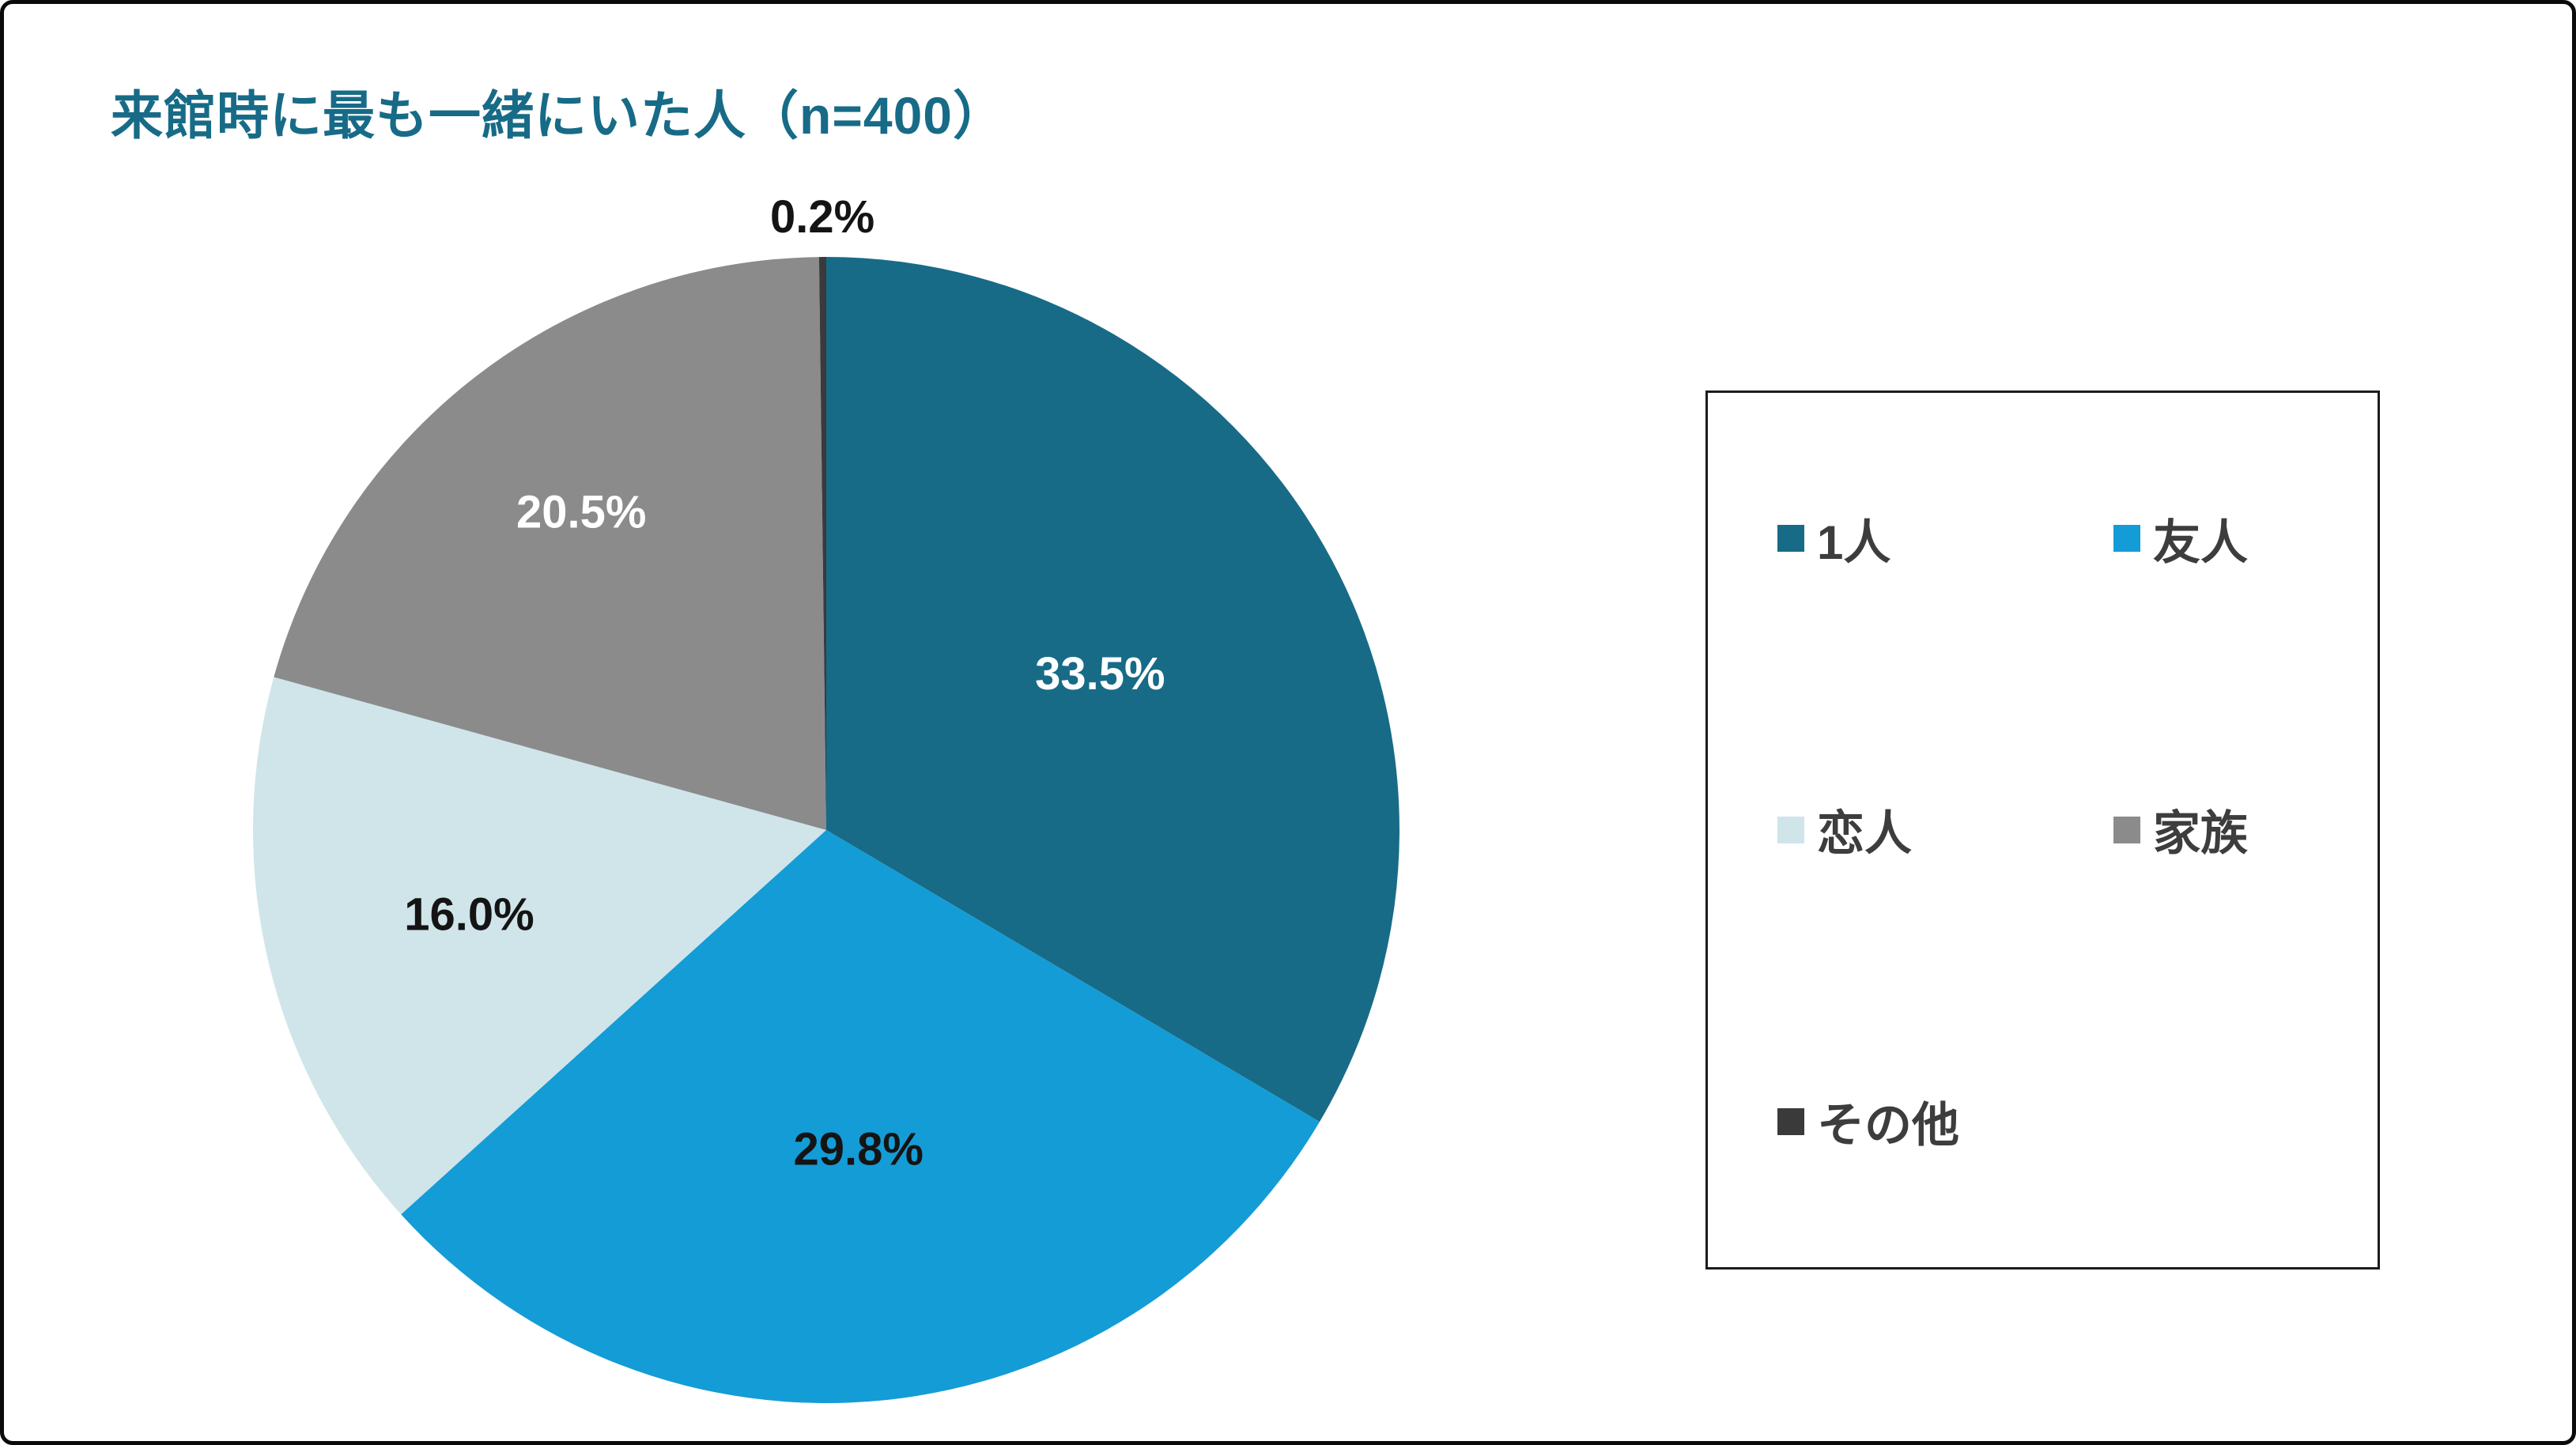 This screenshot has width=2576, height=1445. Describe the element at coordinates (1945, 539) in the screenshot. I see `legend-item-1: 1人` at that location.